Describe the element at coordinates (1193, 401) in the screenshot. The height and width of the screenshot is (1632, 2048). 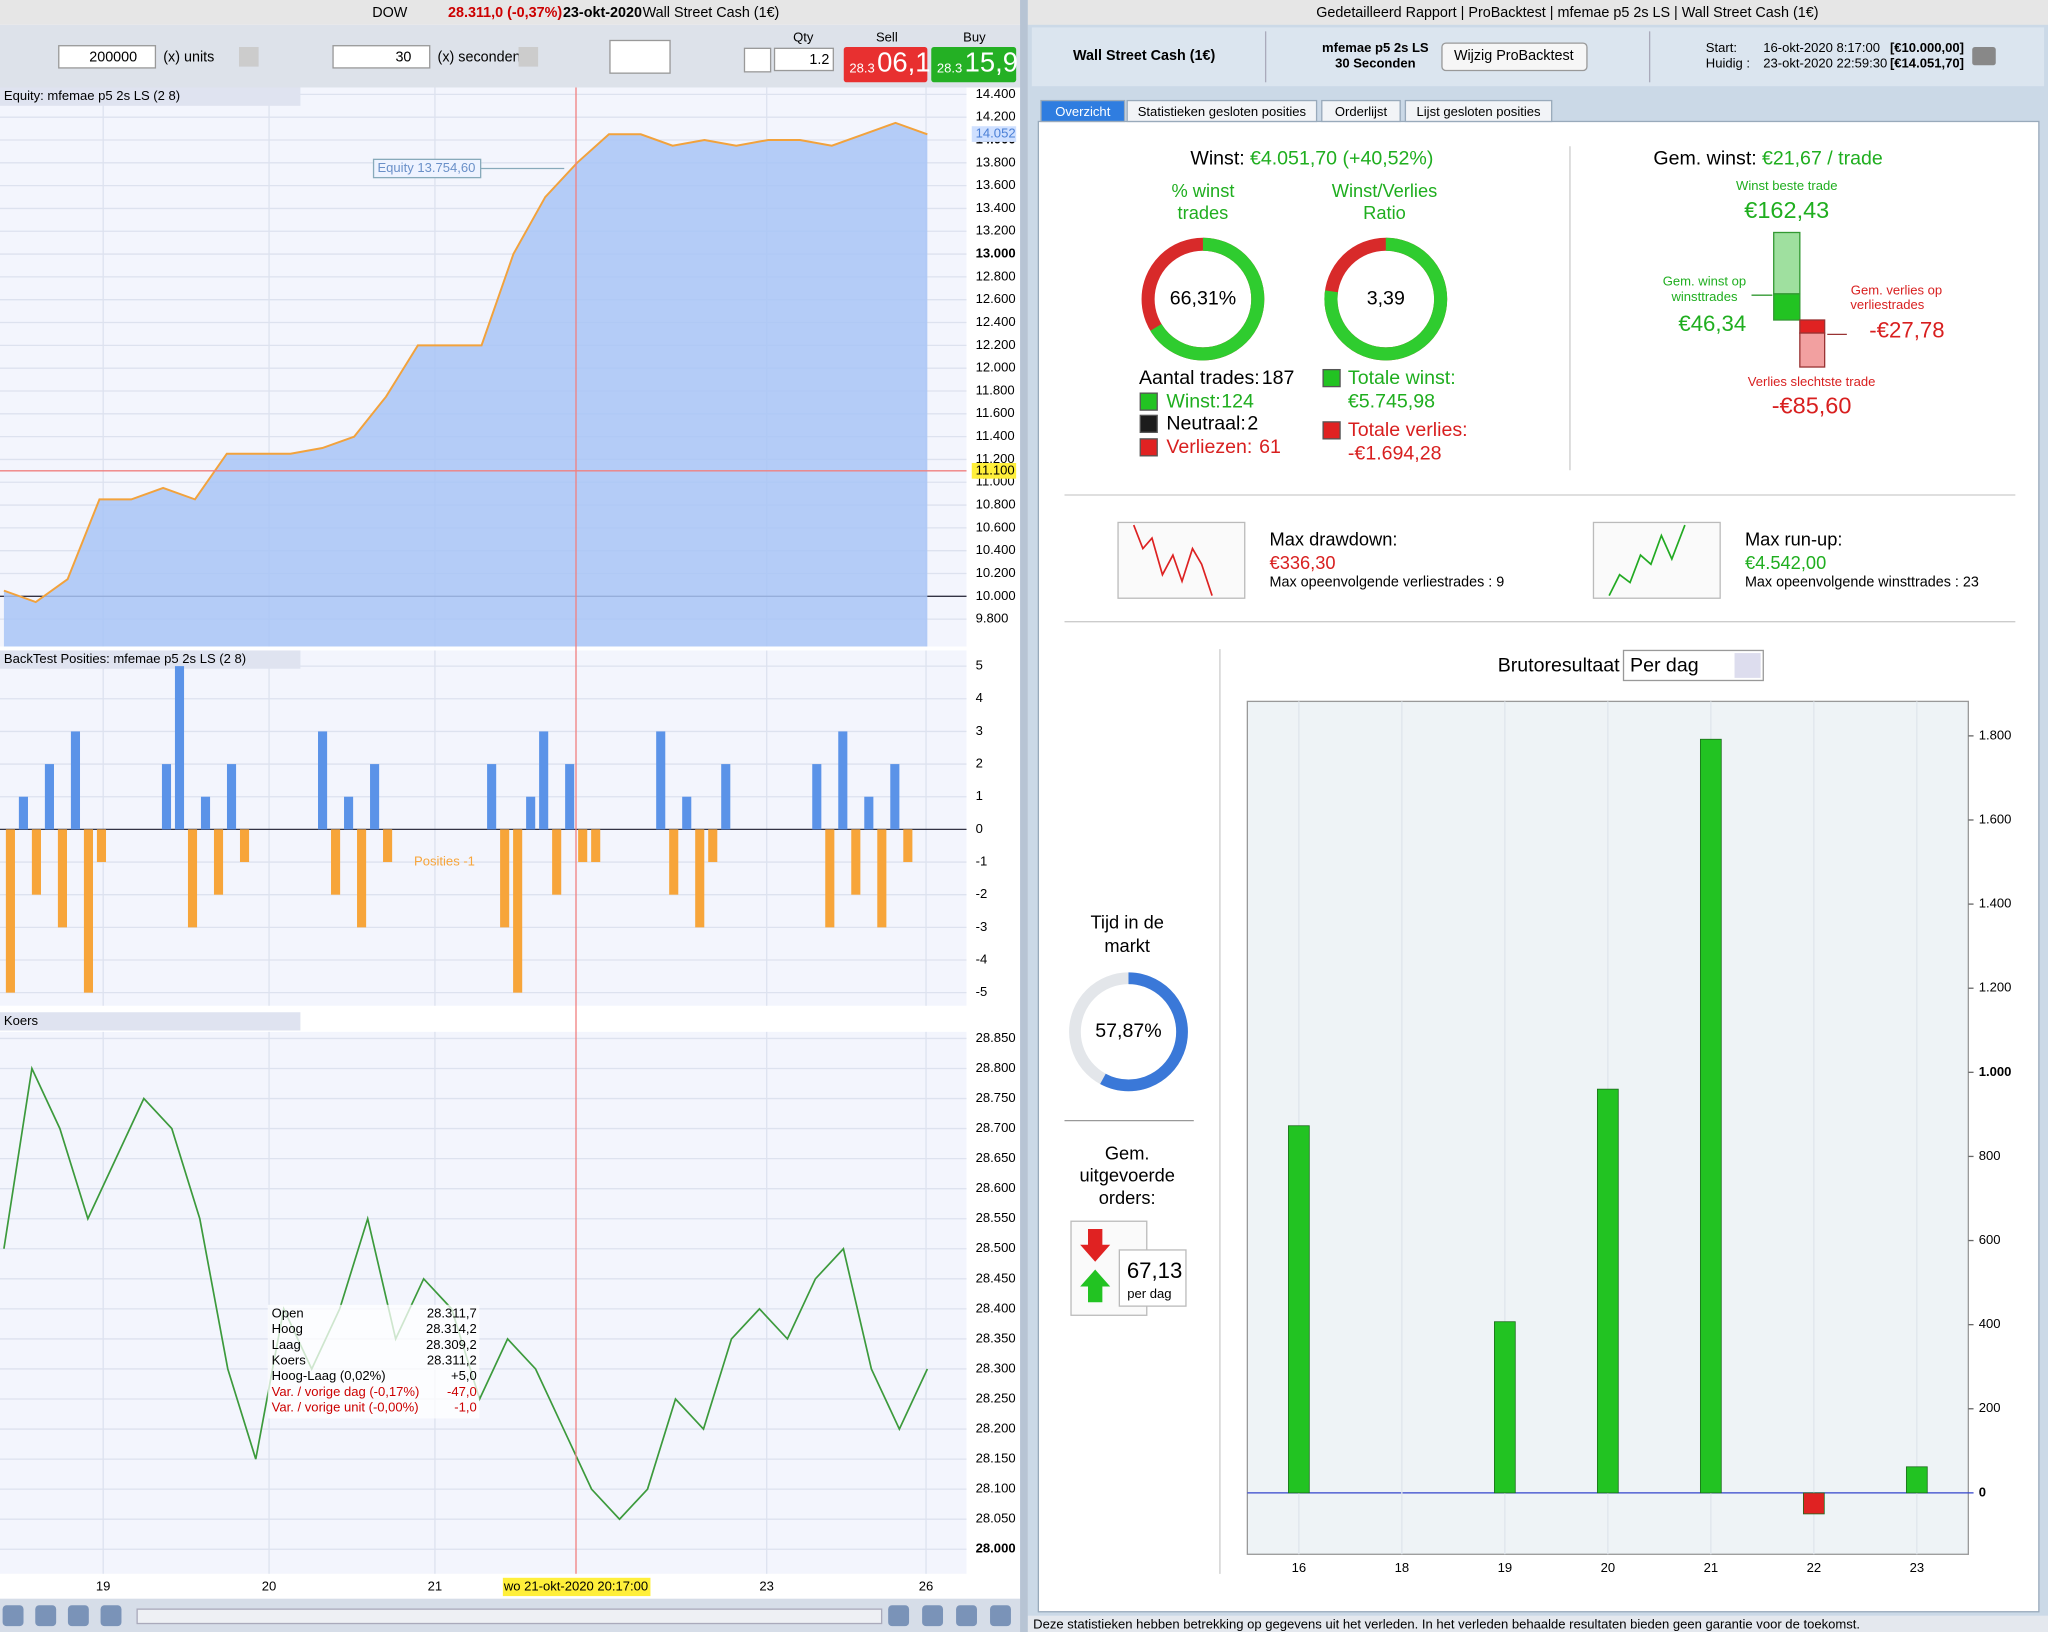
I see `label: Winst:` at that location.